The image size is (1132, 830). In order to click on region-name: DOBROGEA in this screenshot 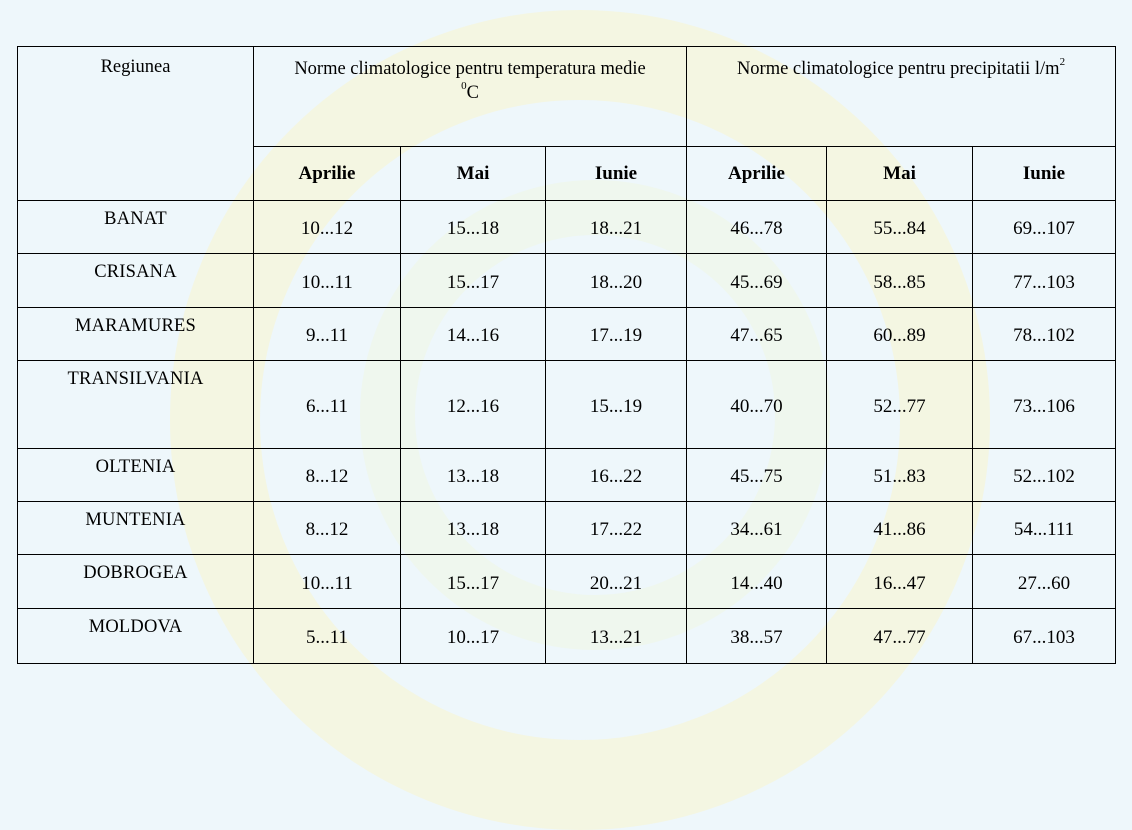, I will do `click(135, 581)`.